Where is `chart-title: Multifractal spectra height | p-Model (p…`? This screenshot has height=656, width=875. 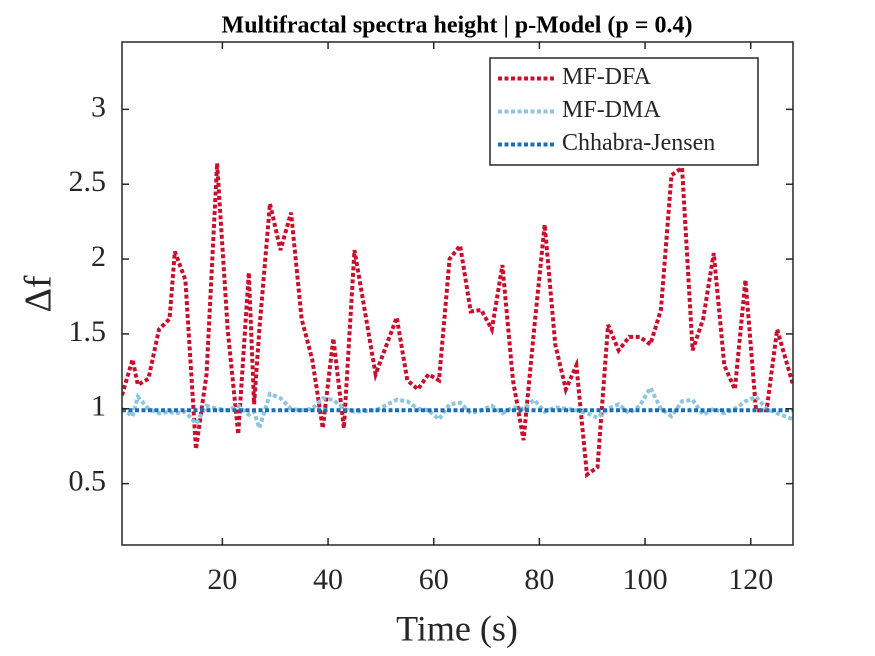
chart-title: Multifractal spectra height | p-Model (p… is located at coordinates (457, 26).